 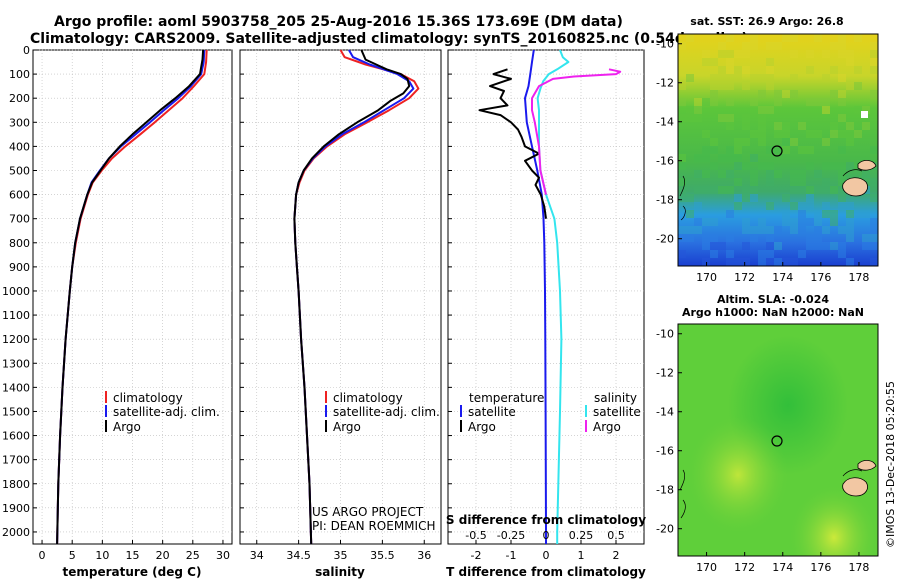 I want to click on lon-tick-label: 178, so click(x=858, y=277).